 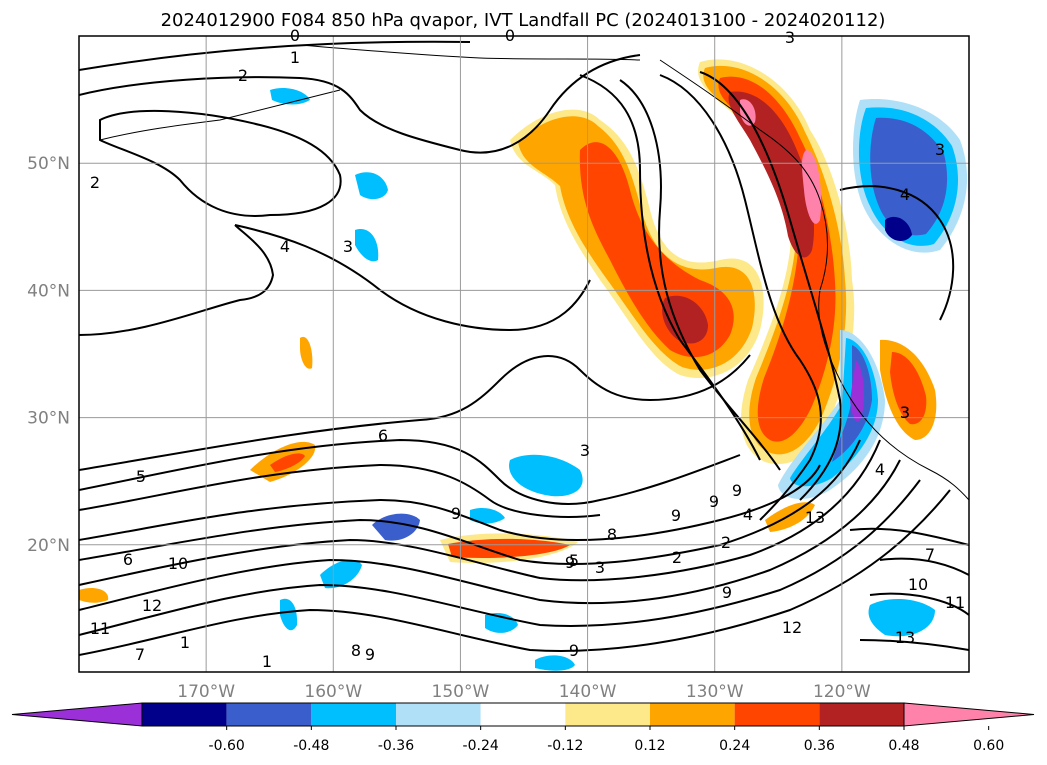 What do you see at coordinates (77, 714) in the screenshot?
I see `colorbar-extend-left` at bounding box center [77, 714].